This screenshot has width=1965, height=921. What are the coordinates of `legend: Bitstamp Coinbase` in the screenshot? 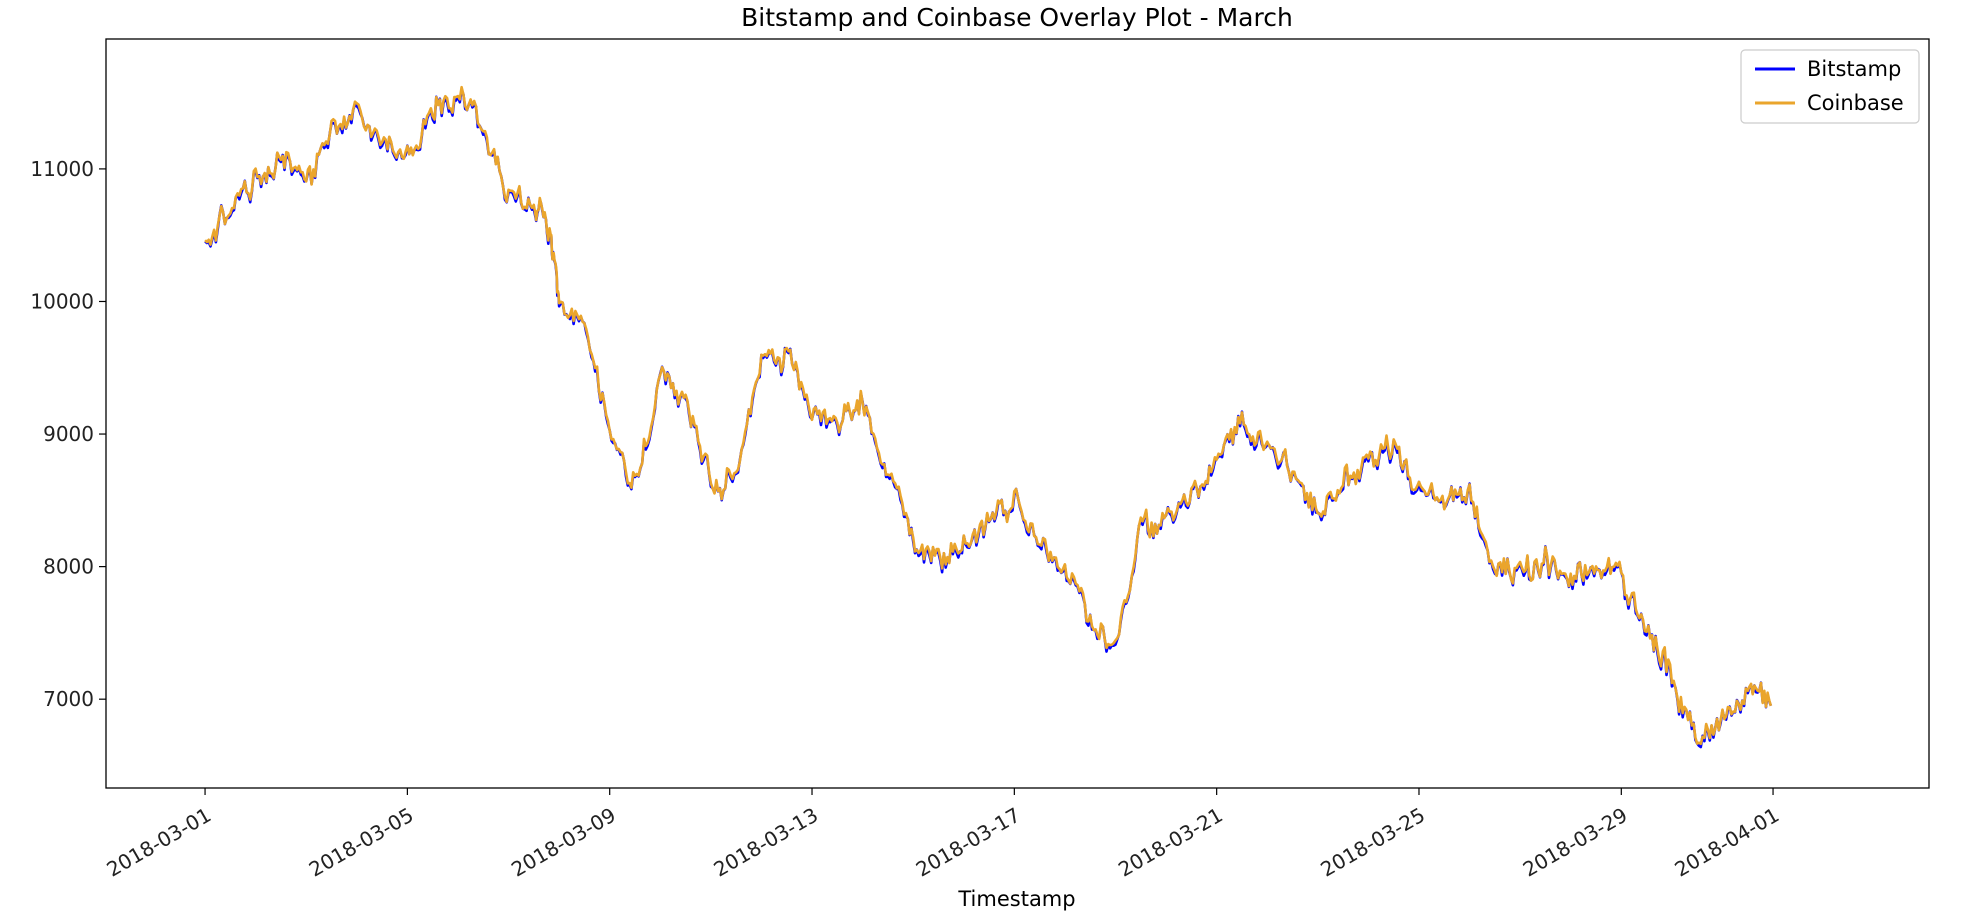 It's located at (1830, 86).